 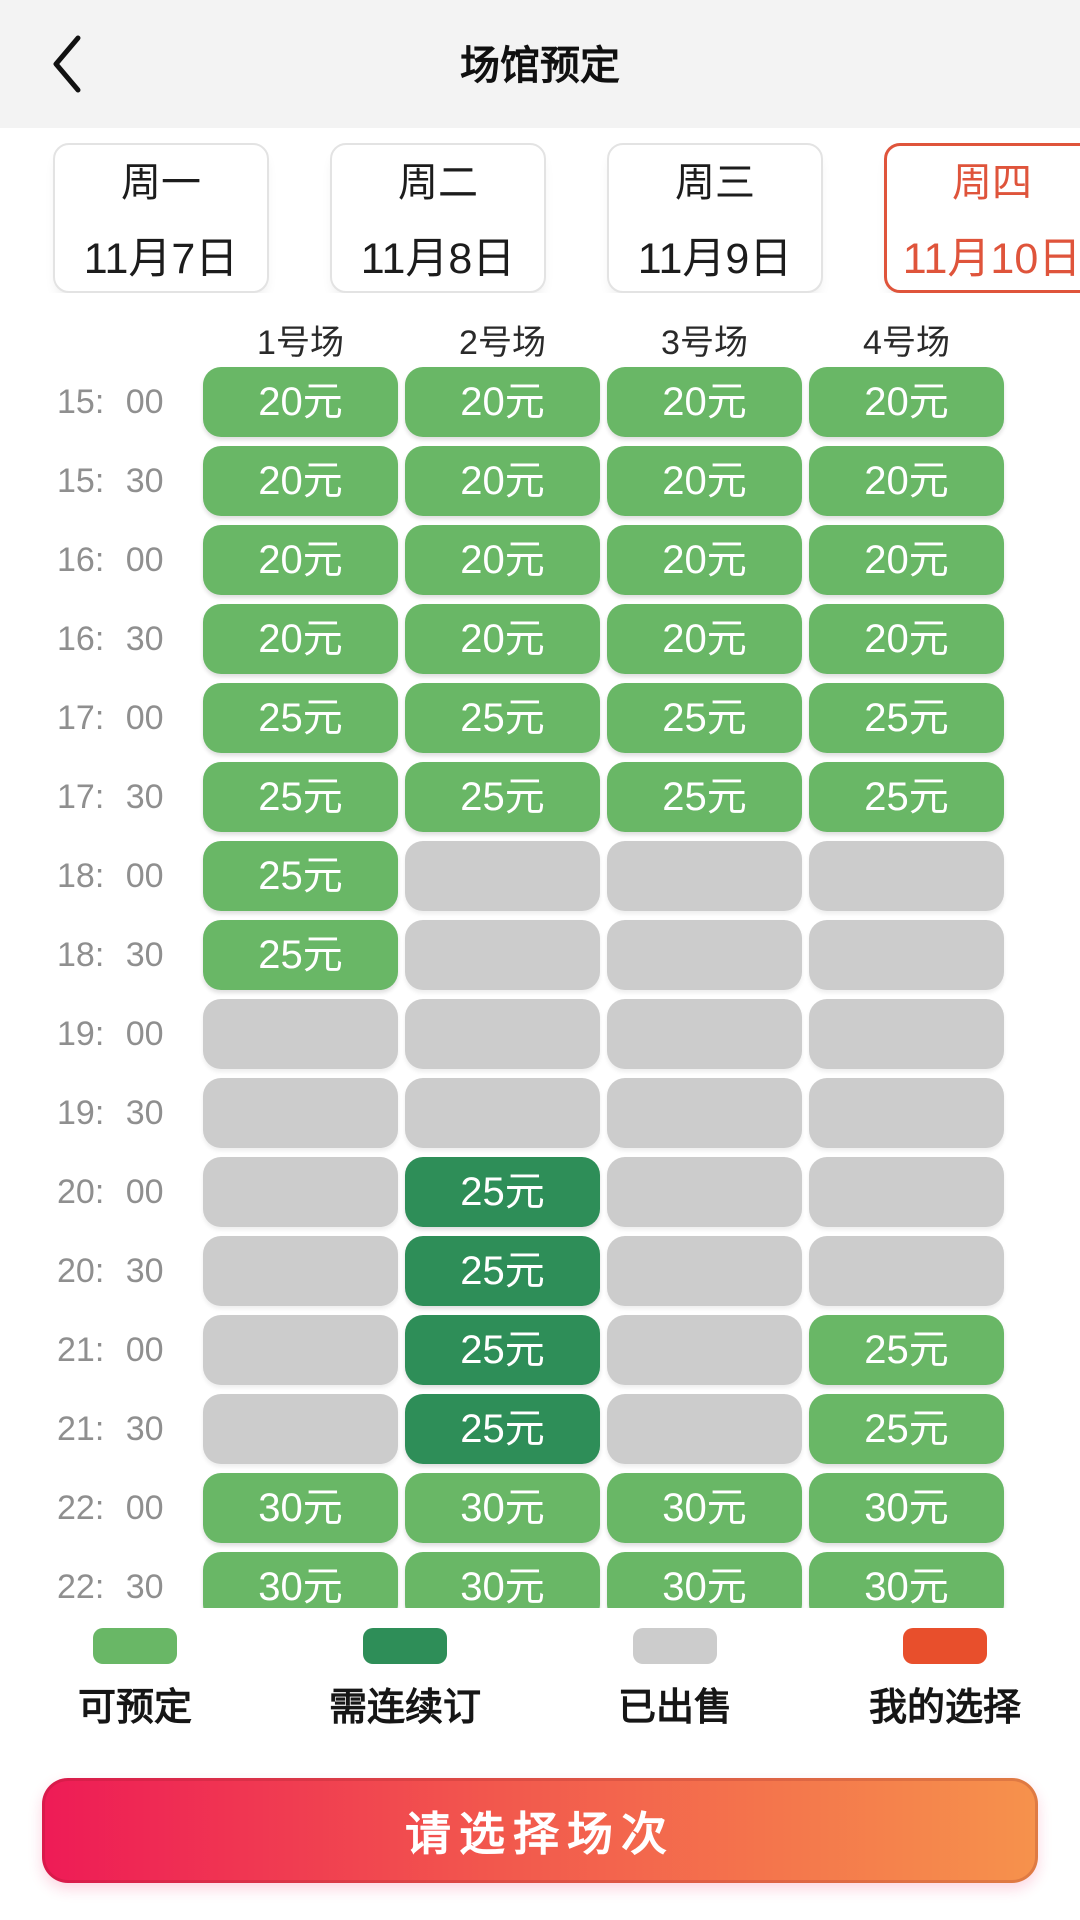 I want to click on back-button, so click(x=66, y=64).